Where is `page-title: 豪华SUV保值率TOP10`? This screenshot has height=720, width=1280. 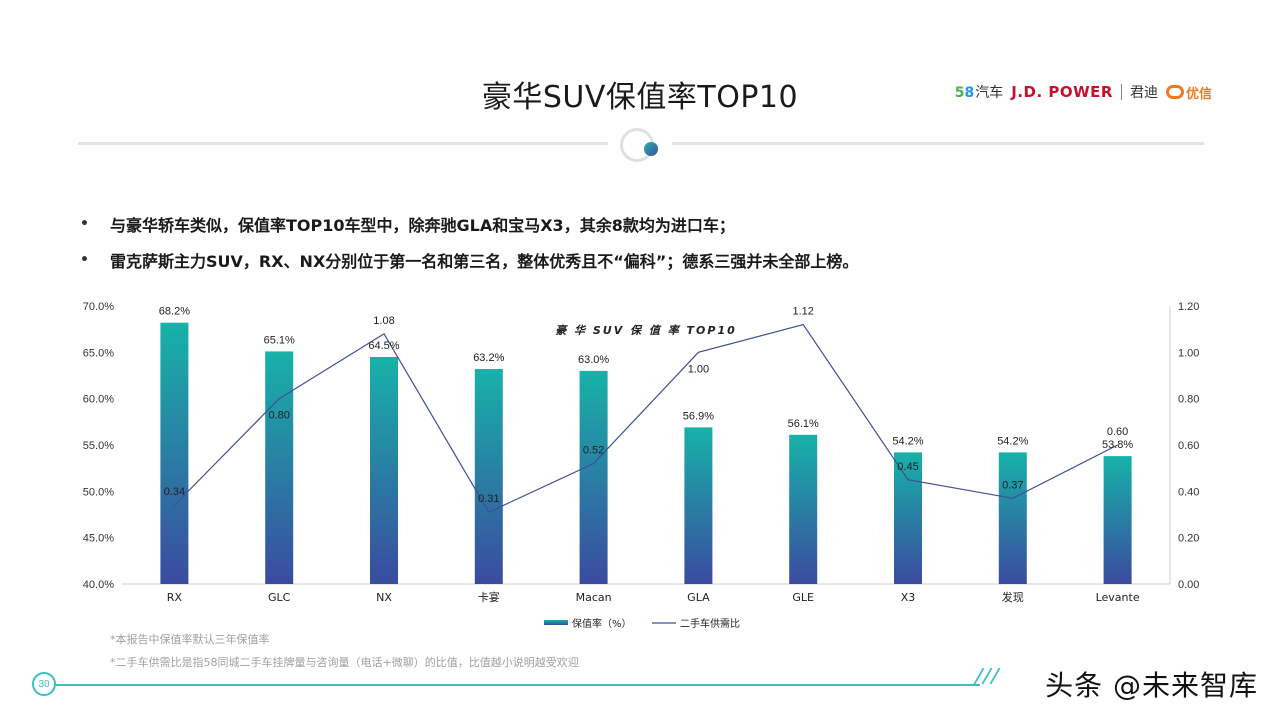
page-title: 豪华SUV保值率TOP10 is located at coordinates (640, 97).